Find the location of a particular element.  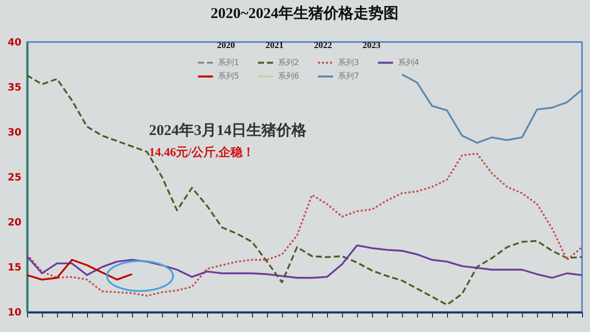

annotation: 2023 is located at coordinates (371, 45).